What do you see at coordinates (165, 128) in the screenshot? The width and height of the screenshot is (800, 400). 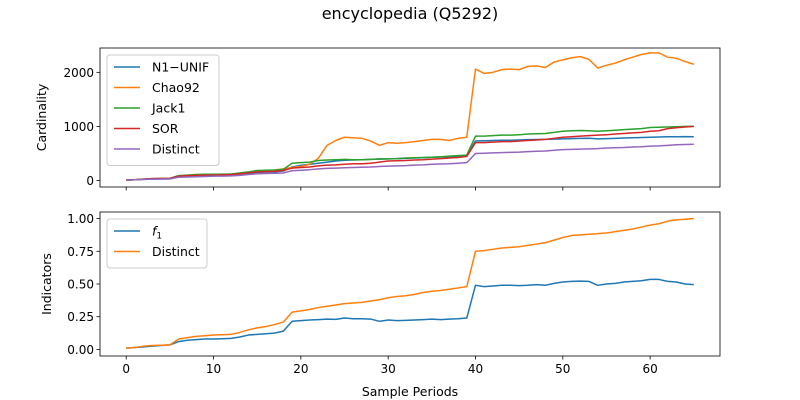 I see `legend-label: SOR` at bounding box center [165, 128].